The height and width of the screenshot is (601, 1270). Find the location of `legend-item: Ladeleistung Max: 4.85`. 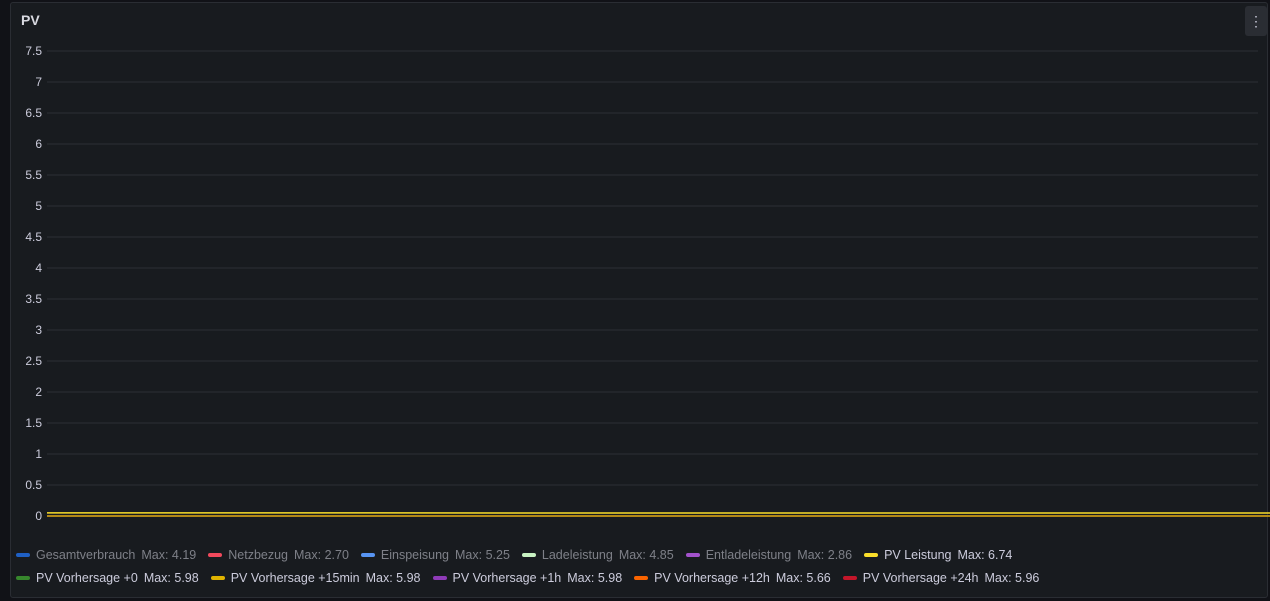

legend-item: Ladeleistung Max: 4.85 is located at coordinates (597, 555).